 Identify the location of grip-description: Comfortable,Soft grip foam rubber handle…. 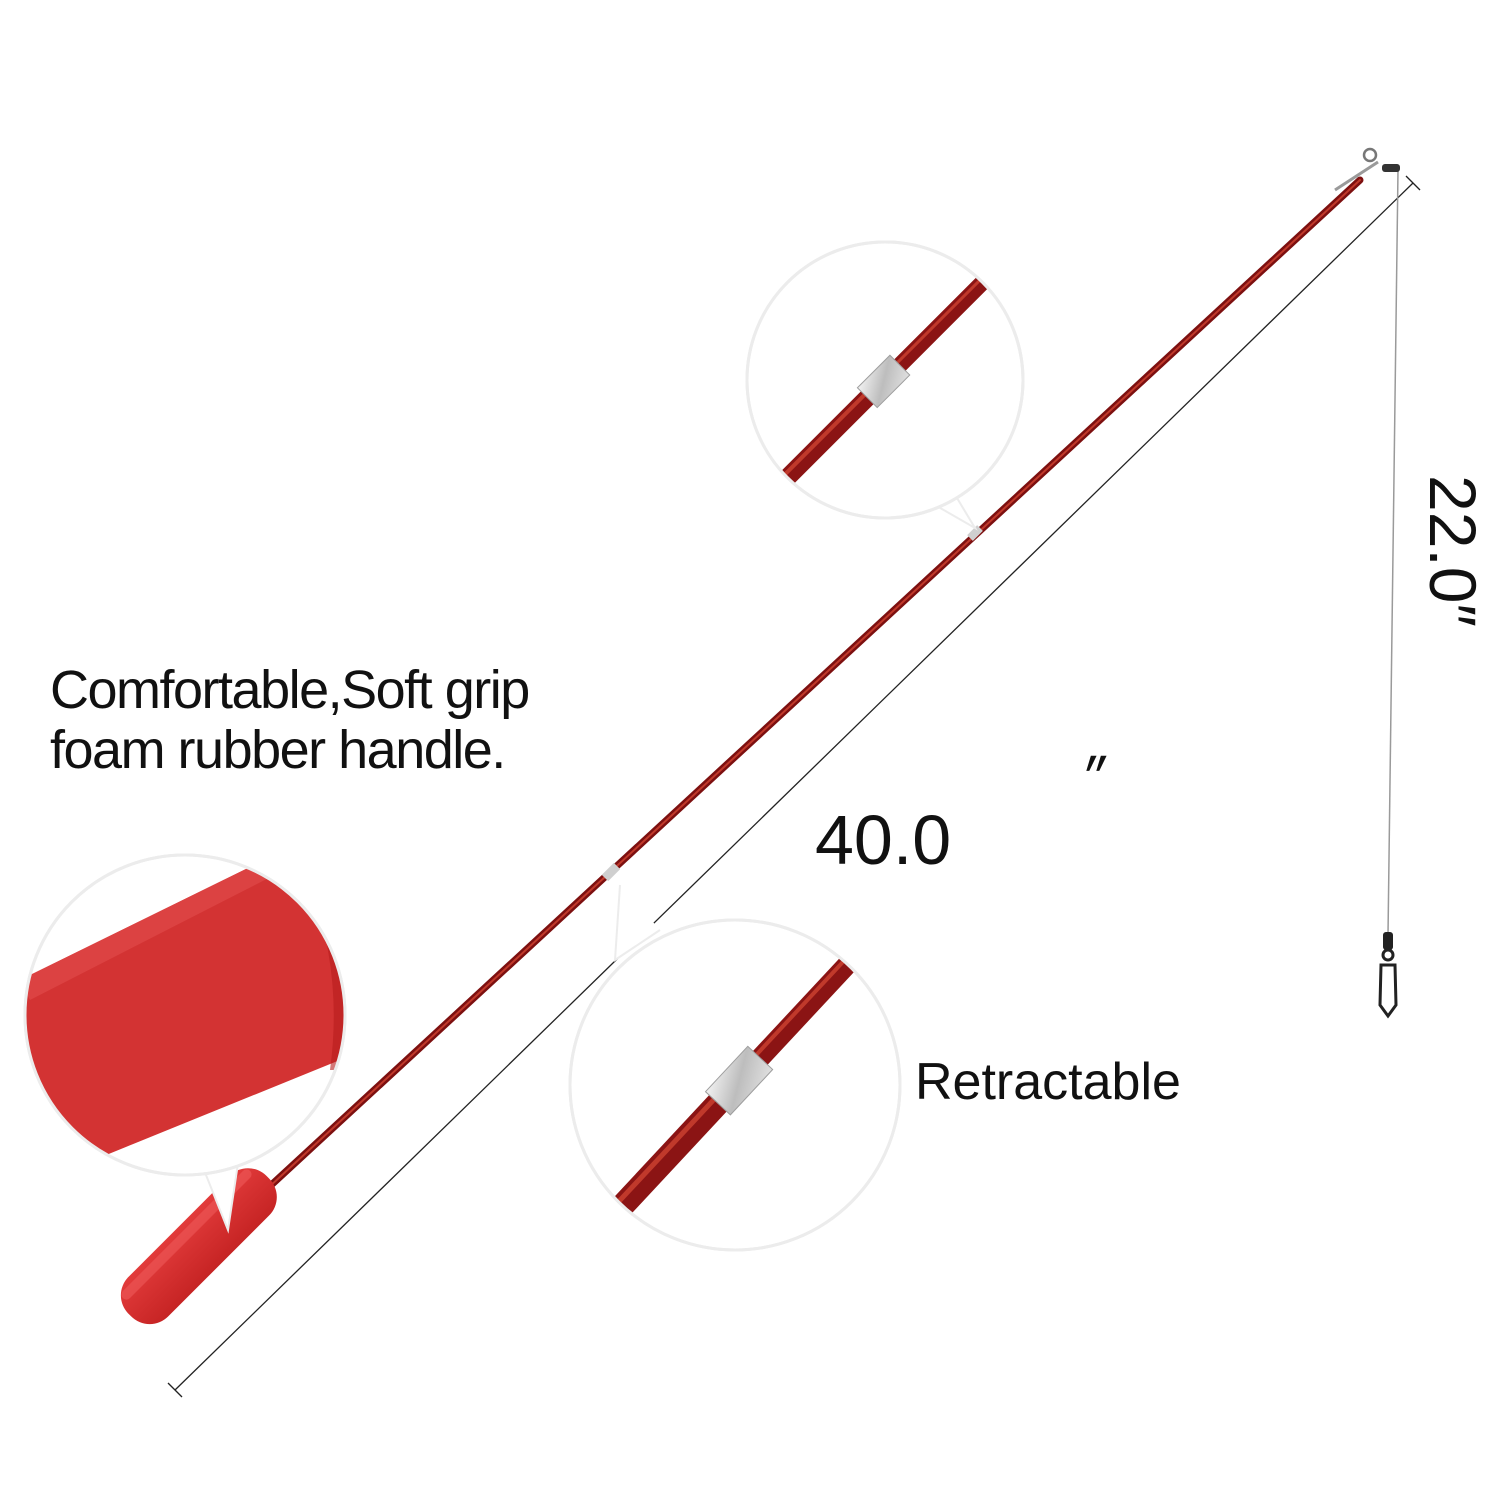
(290, 720).